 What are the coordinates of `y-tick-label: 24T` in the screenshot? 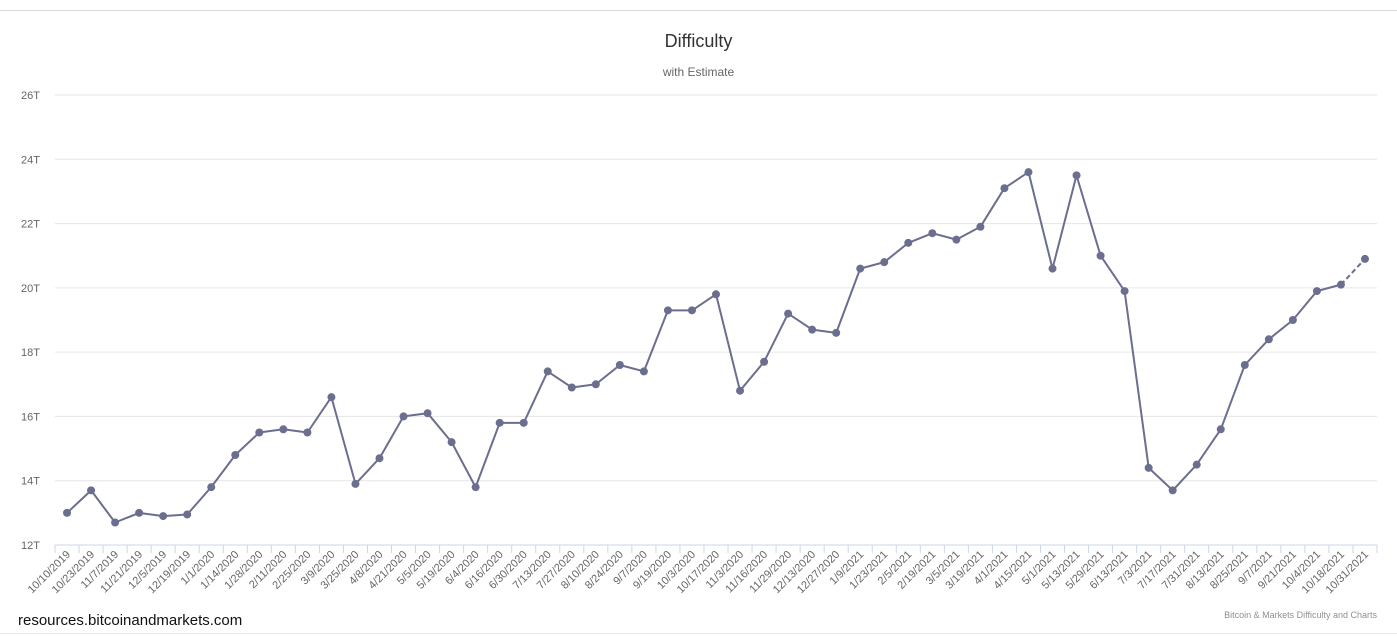 It's located at (30, 160).